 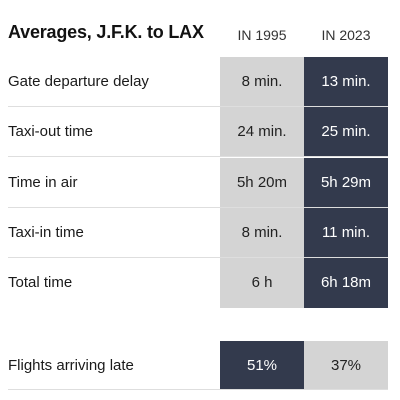 I want to click on column-header-2023: IN 2023, so click(x=346, y=35).